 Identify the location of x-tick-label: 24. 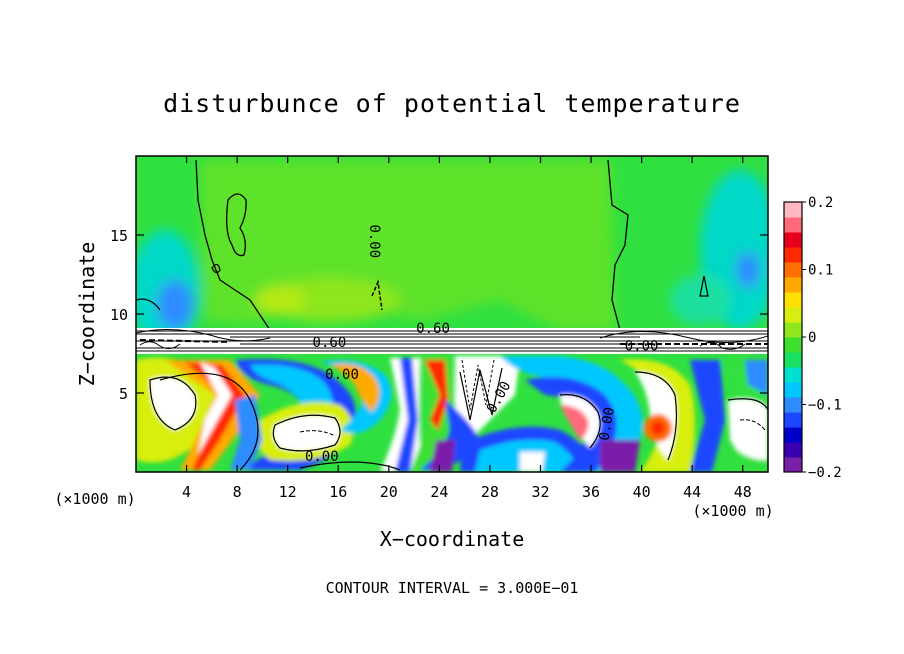
(439, 492).